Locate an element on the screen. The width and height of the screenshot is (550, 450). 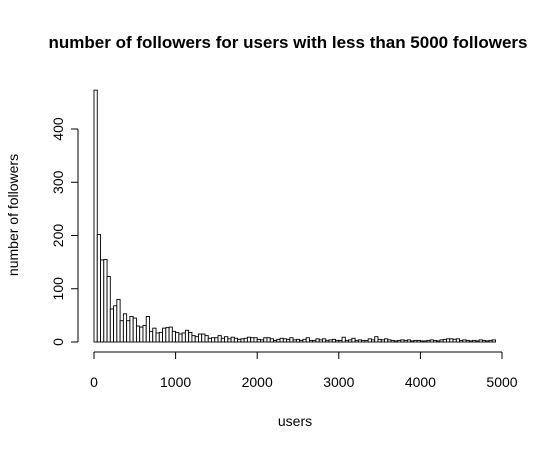
x-tick-label: 2000 is located at coordinates (257, 382).